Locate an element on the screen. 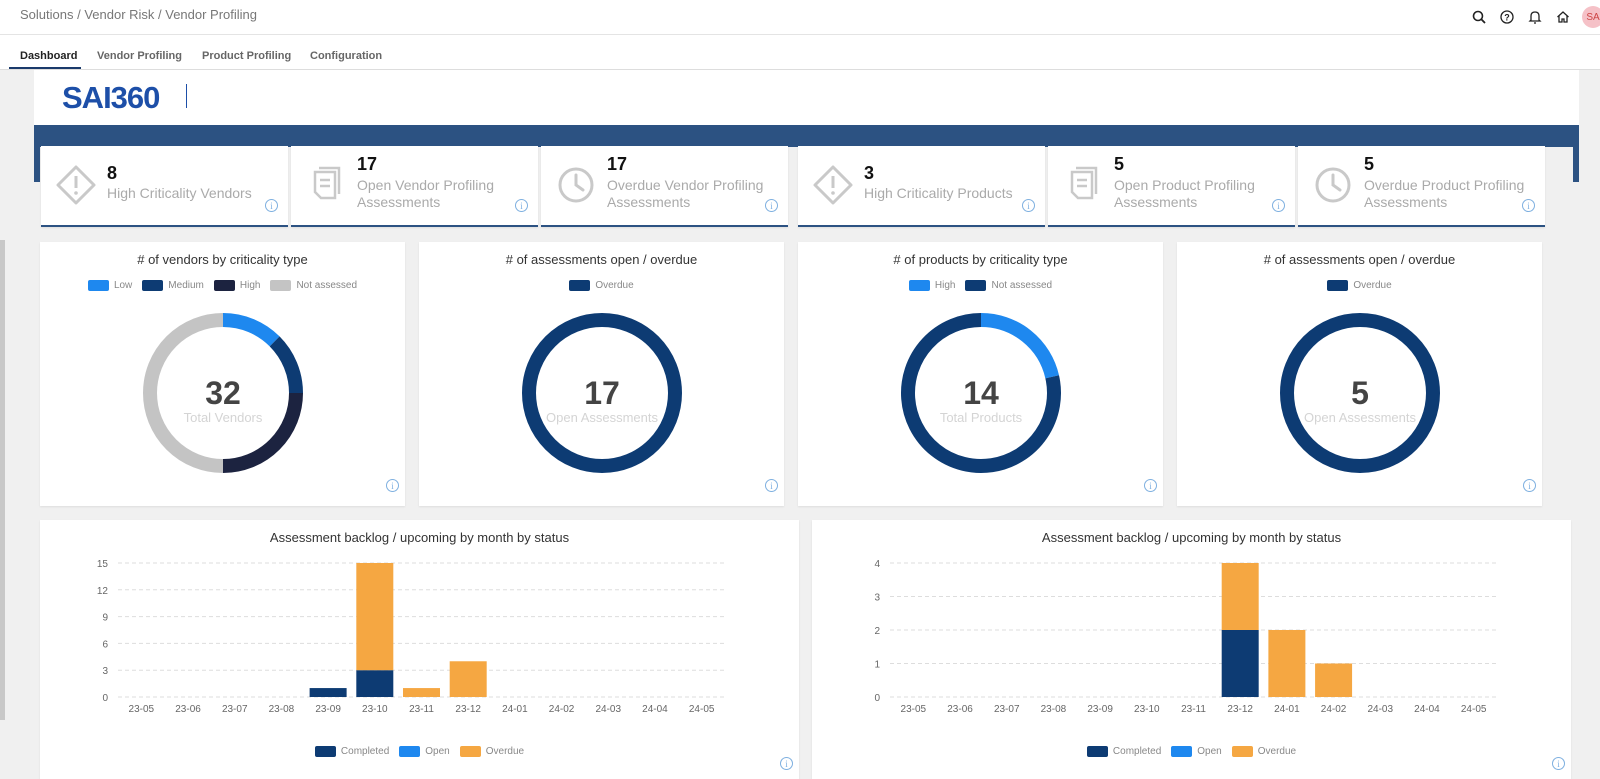  banner-edge-right is located at coordinates (1576, 164).